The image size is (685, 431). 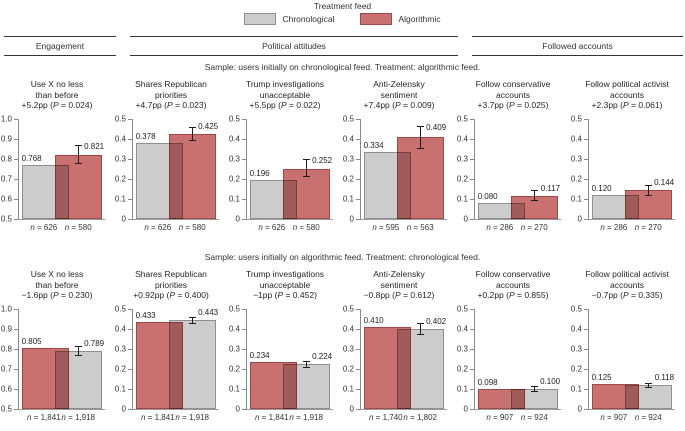 What do you see at coordinates (259, 173) in the screenshot?
I see `bar-value-label: 0.196` at bounding box center [259, 173].